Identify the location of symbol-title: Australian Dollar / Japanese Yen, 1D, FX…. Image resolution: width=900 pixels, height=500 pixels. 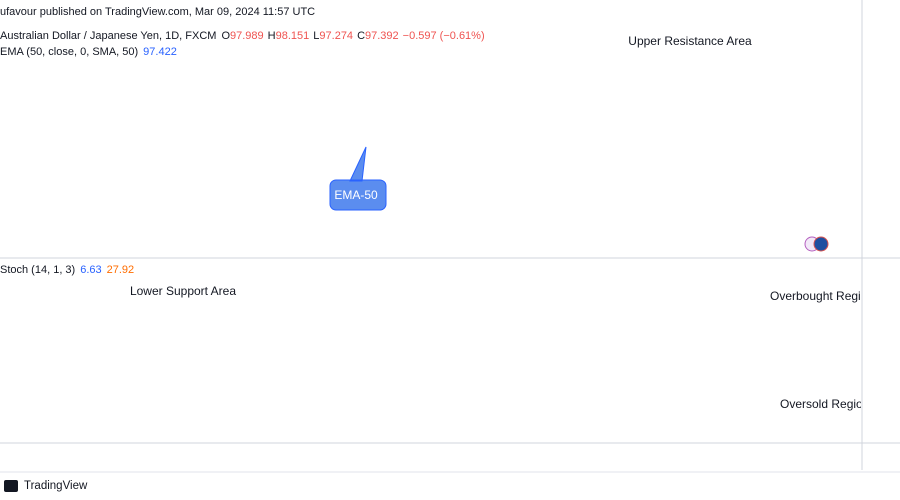
(242, 36).